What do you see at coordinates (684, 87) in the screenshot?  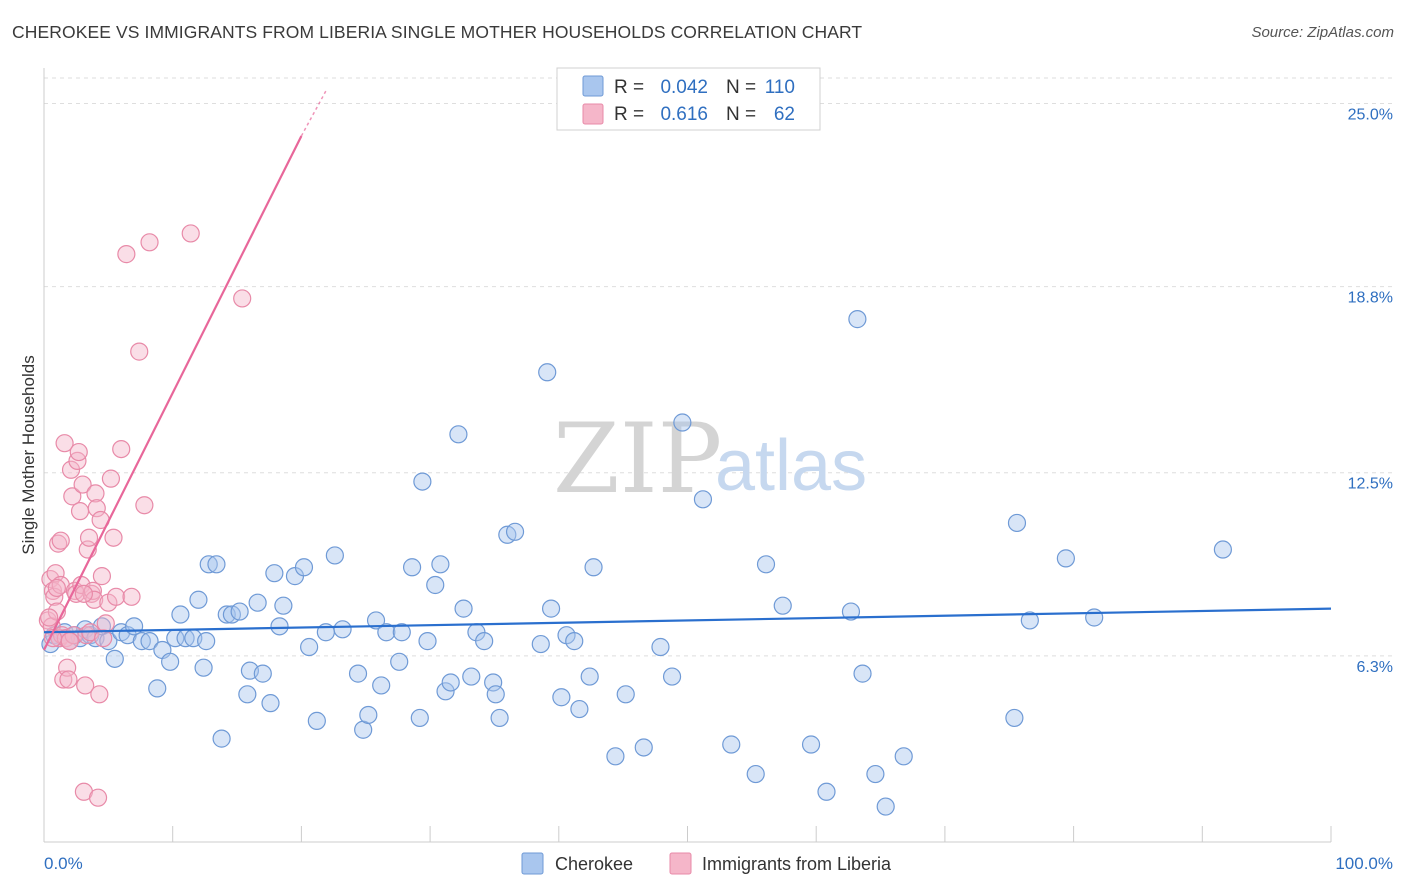 I see `legend-r-value-1: 0.042` at bounding box center [684, 87].